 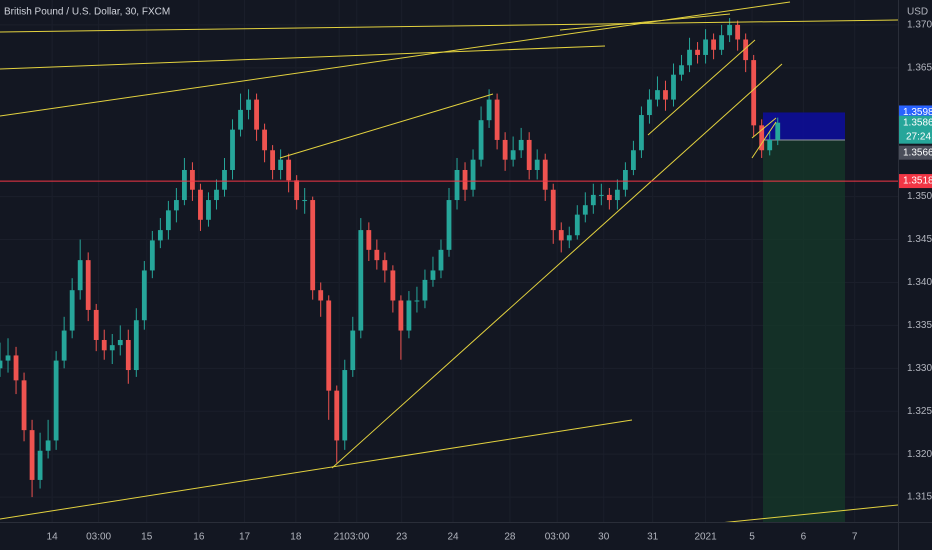 I want to click on x-tick-label: 24, so click(x=453, y=537).